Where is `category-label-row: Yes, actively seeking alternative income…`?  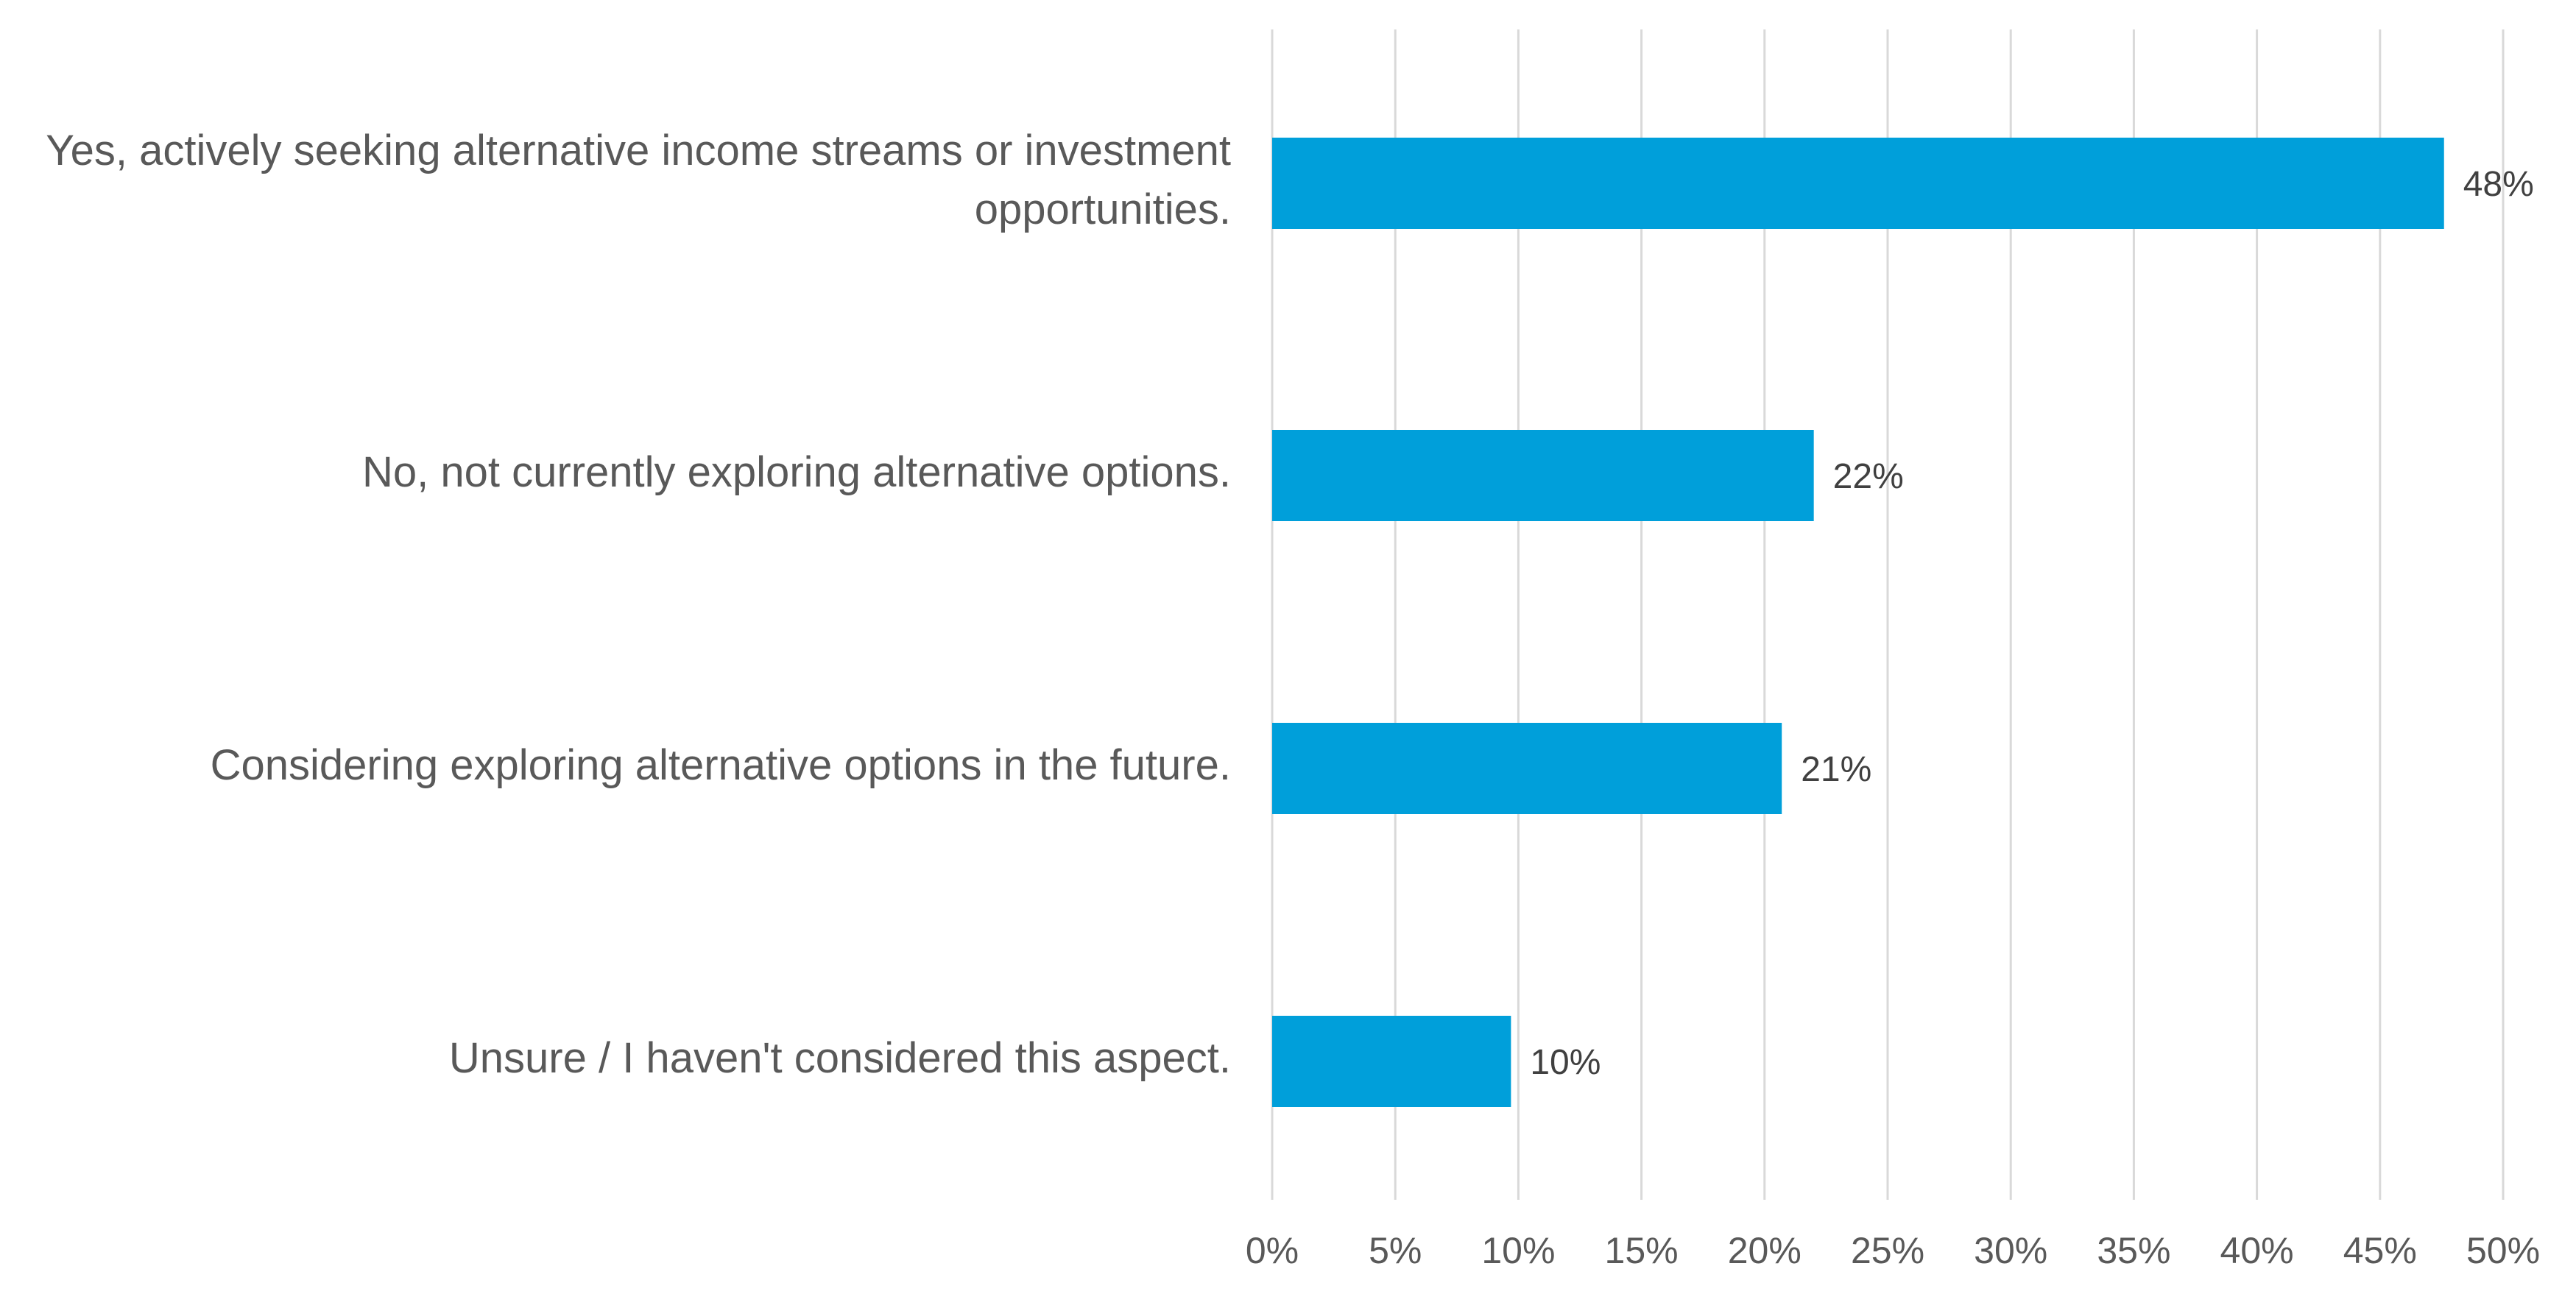 category-label-row: Yes, actively seeking alternative income… is located at coordinates (615, 180).